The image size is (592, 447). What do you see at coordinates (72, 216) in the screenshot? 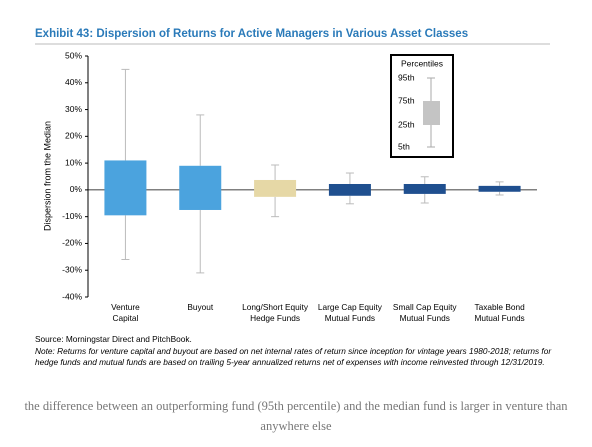
I see `y-tick-label: -10%` at bounding box center [72, 216].